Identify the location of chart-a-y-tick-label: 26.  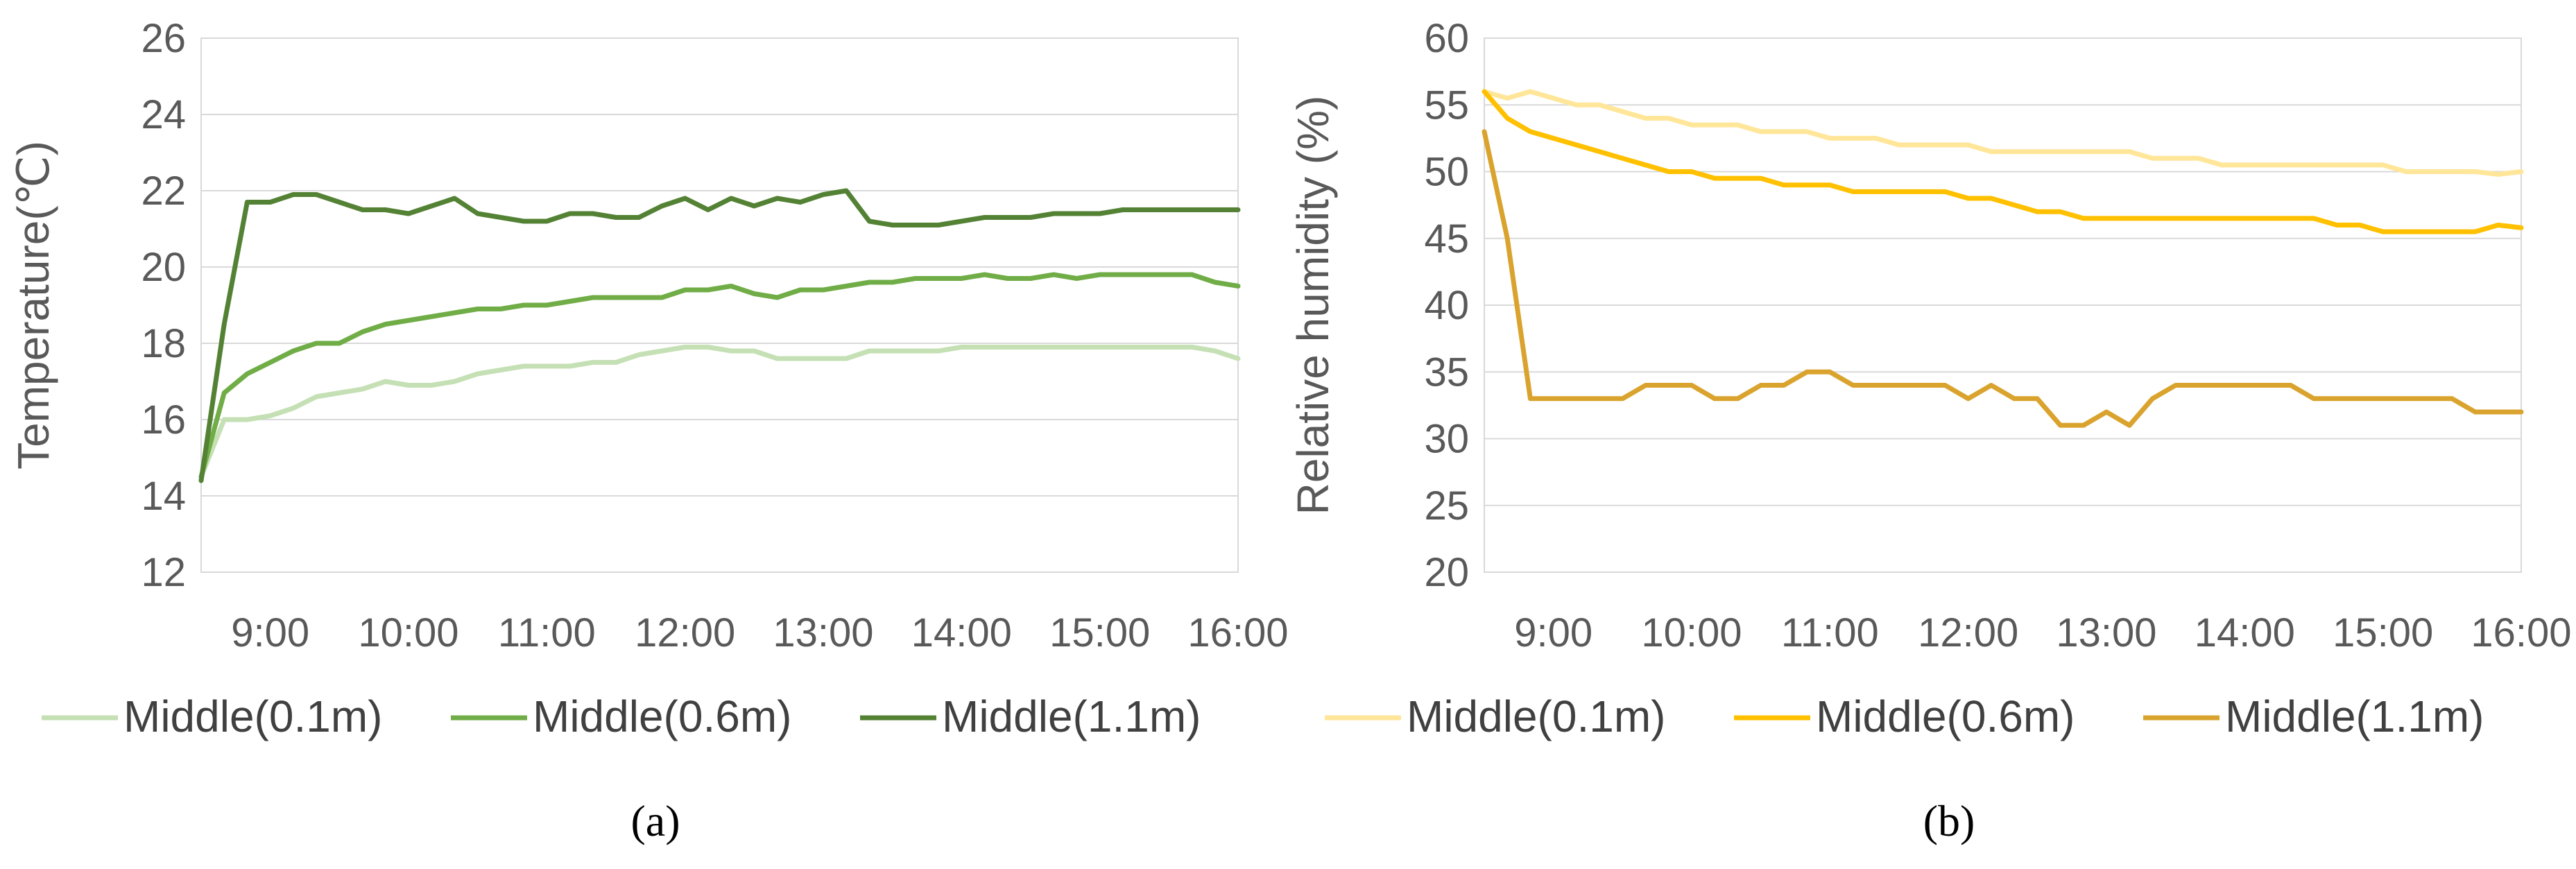
(163, 38).